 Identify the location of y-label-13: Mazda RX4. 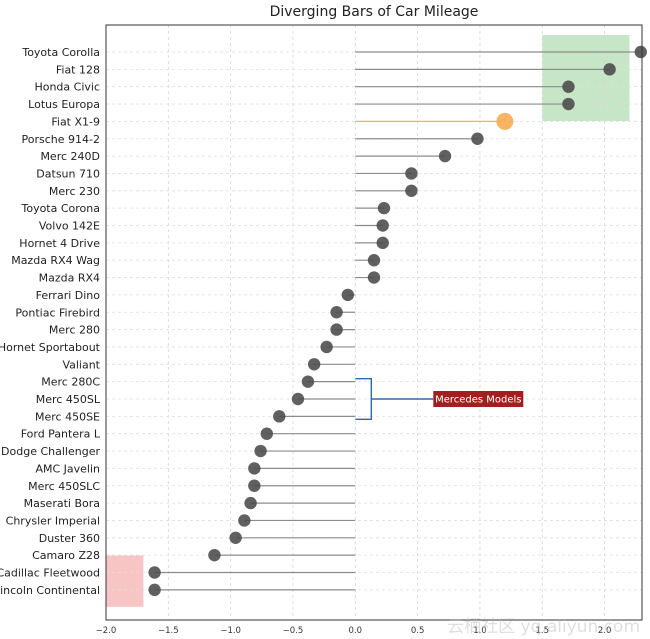
(69, 278).